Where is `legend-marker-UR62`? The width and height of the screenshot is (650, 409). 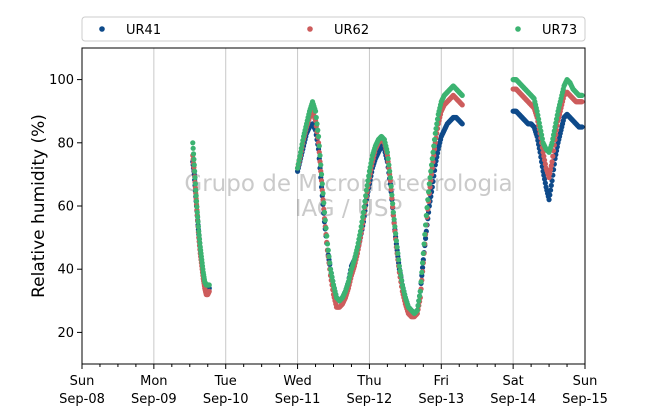
legend-marker-UR62 is located at coordinates (310, 29).